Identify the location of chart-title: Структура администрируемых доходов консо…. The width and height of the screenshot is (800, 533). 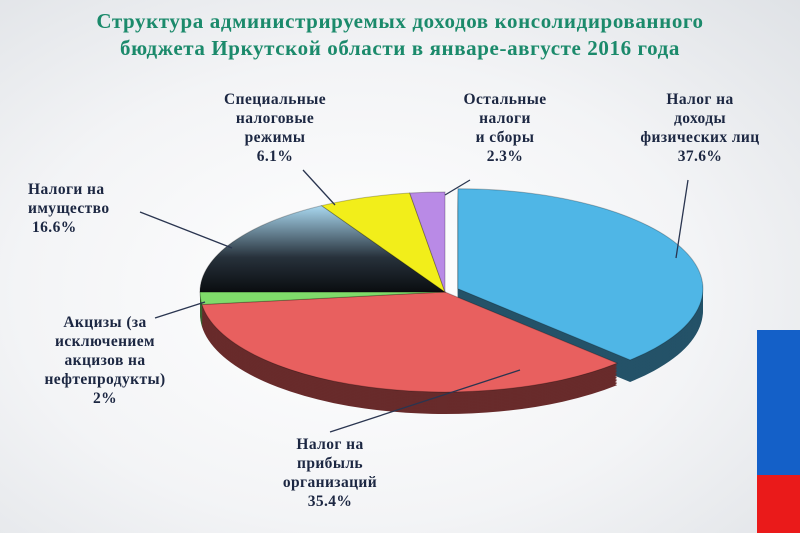
(400, 35).